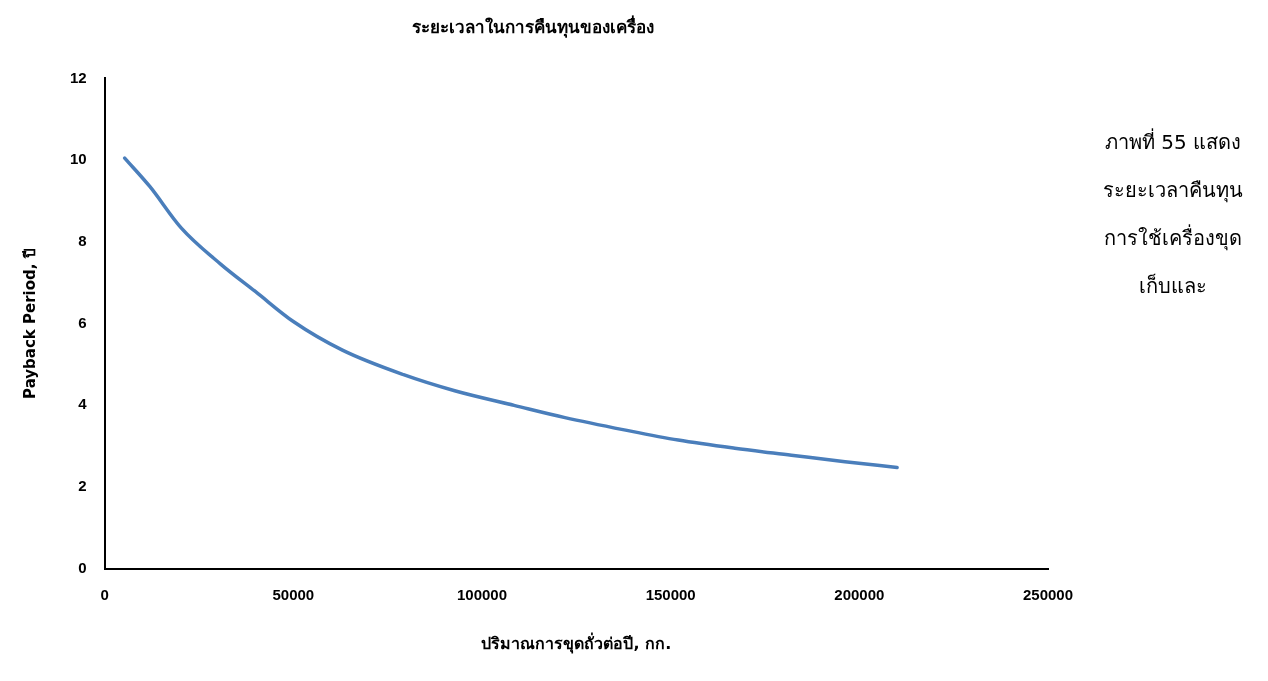  I want to click on y-axis-title: Payback Period, ปี, so click(29, 323).